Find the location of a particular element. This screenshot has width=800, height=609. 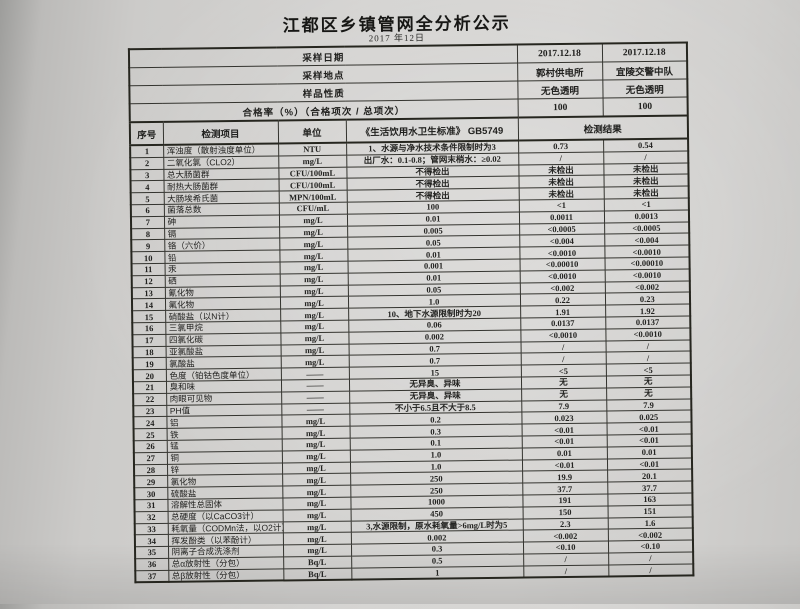

meta-value-1: 100 is located at coordinates (560, 108).